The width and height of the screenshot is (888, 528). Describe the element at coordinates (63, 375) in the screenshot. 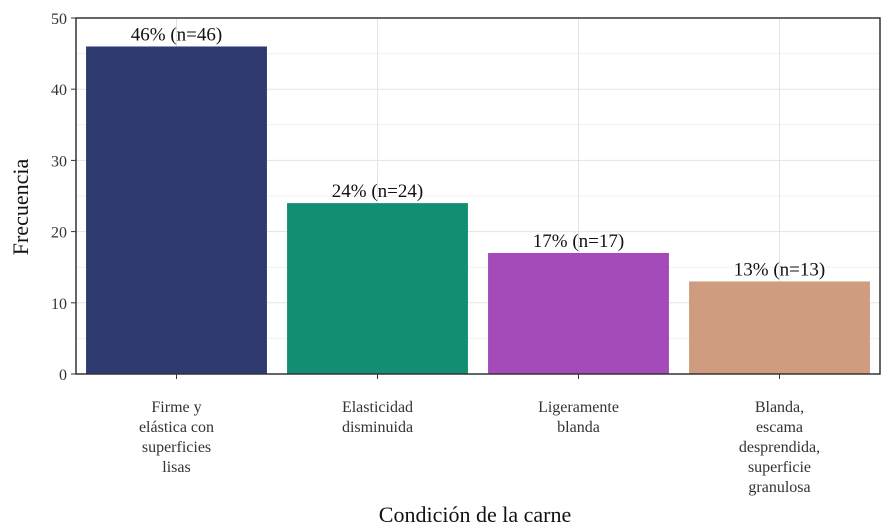

I see `y-tick-label: 0` at that location.